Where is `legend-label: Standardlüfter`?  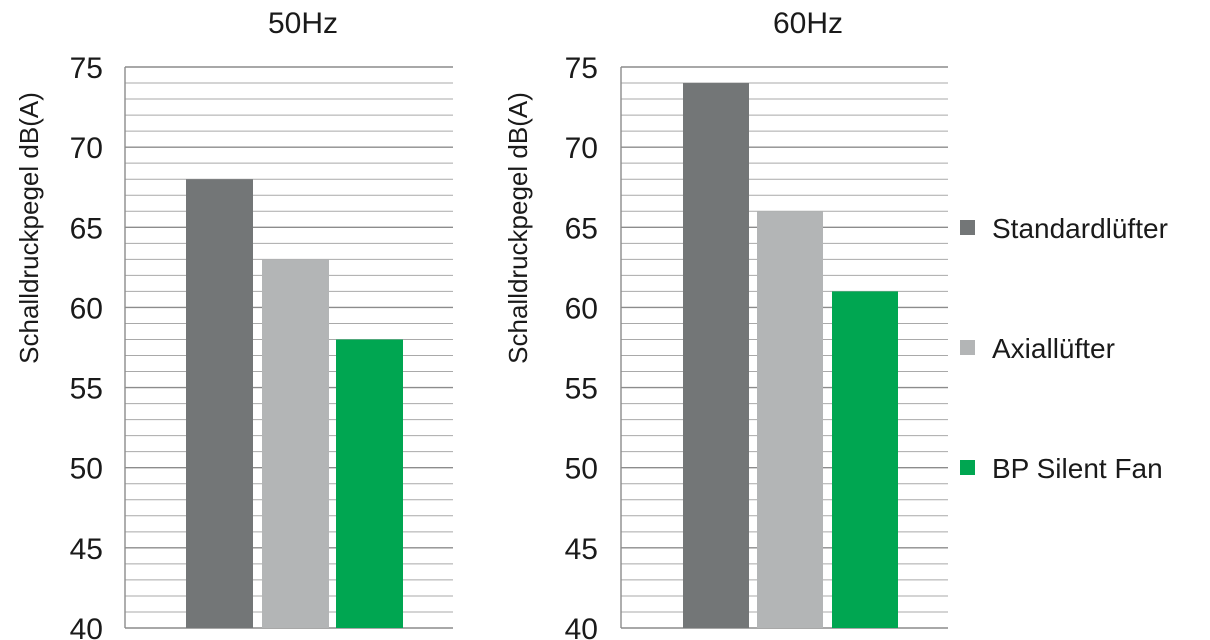
legend-label: Standardlüfter is located at coordinates (1080, 228).